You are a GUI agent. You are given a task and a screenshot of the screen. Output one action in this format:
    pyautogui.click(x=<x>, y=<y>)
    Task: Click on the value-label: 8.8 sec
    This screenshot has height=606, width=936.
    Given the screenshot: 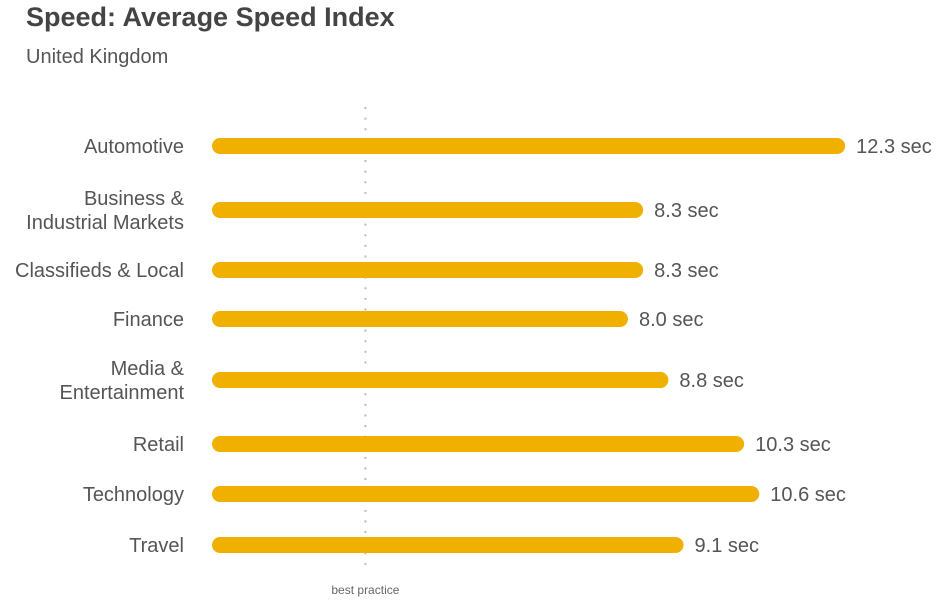 What is the action you would take?
    pyautogui.click(x=711, y=381)
    